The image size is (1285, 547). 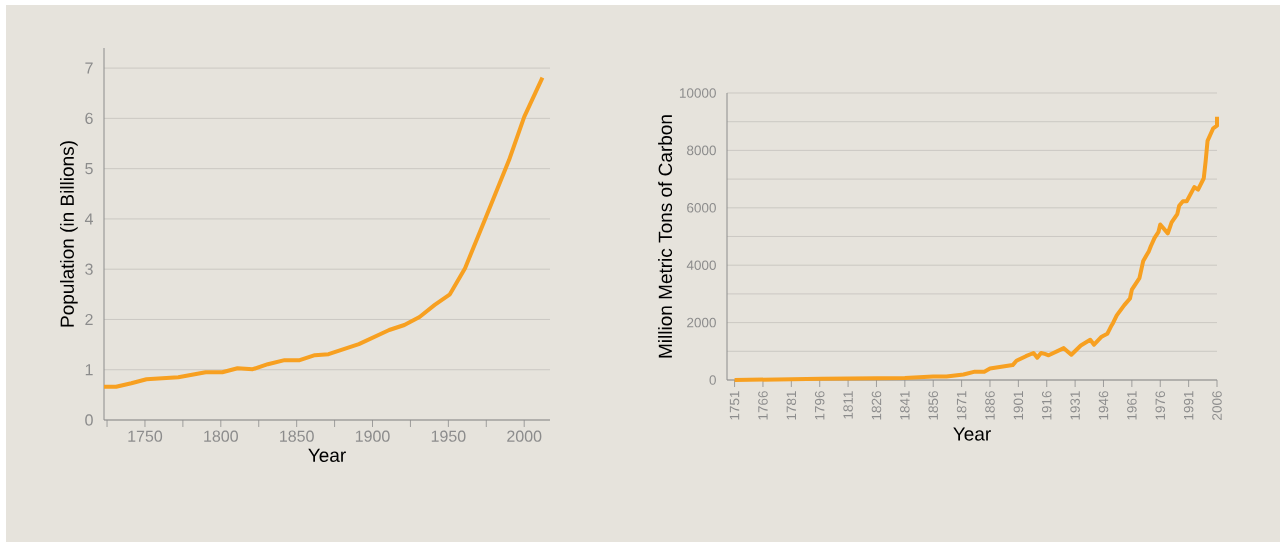 I want to click on x-tick-label: 1841, so click(x=905, y=405).